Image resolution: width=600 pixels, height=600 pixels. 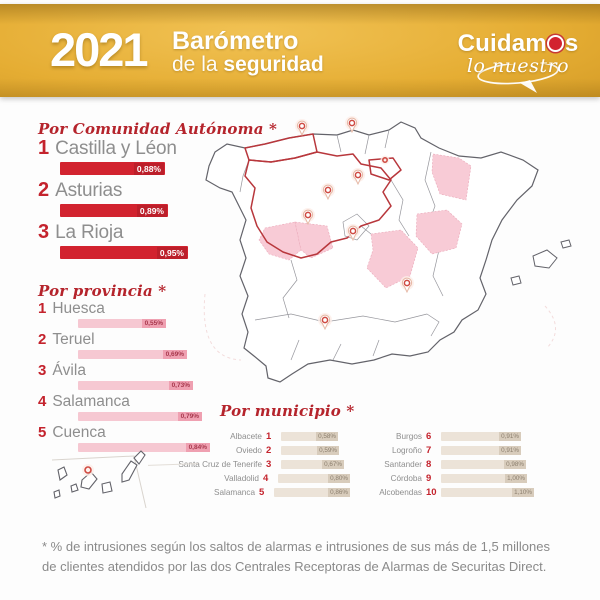 What do you see at coordinates (99, 49) in the screenshot?
I see `year-label: 2021` at bounding box center [99, 49].